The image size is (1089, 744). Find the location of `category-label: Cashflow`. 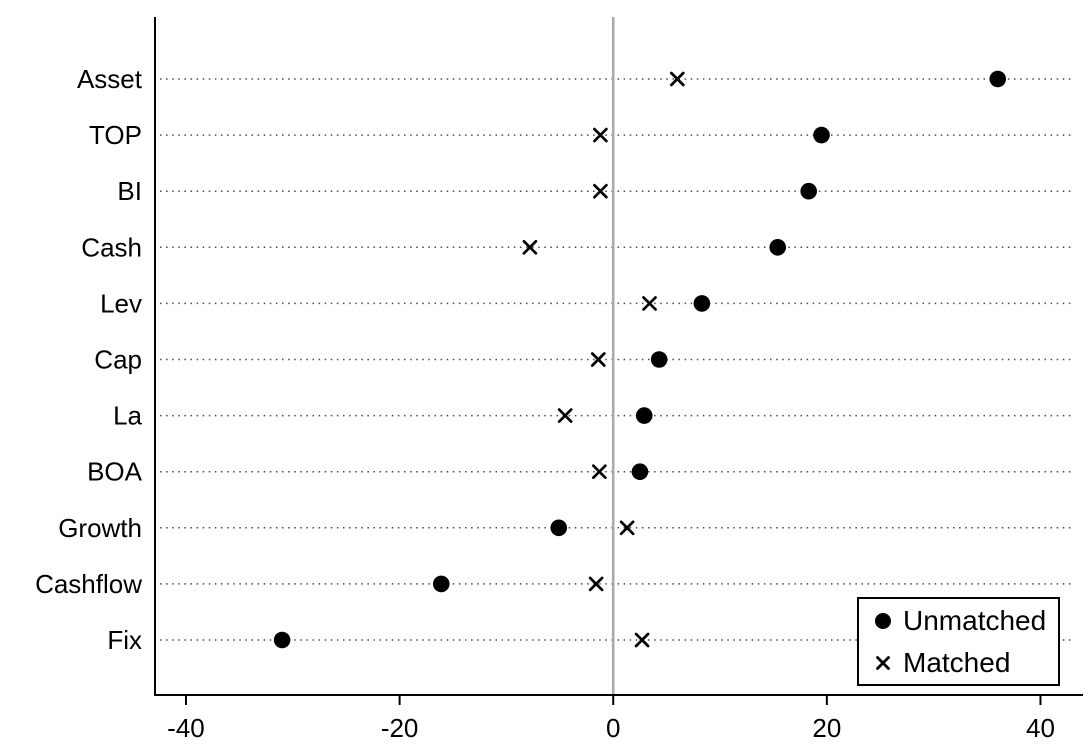

category-label: Cashflow is located at coordinates (88, 584).